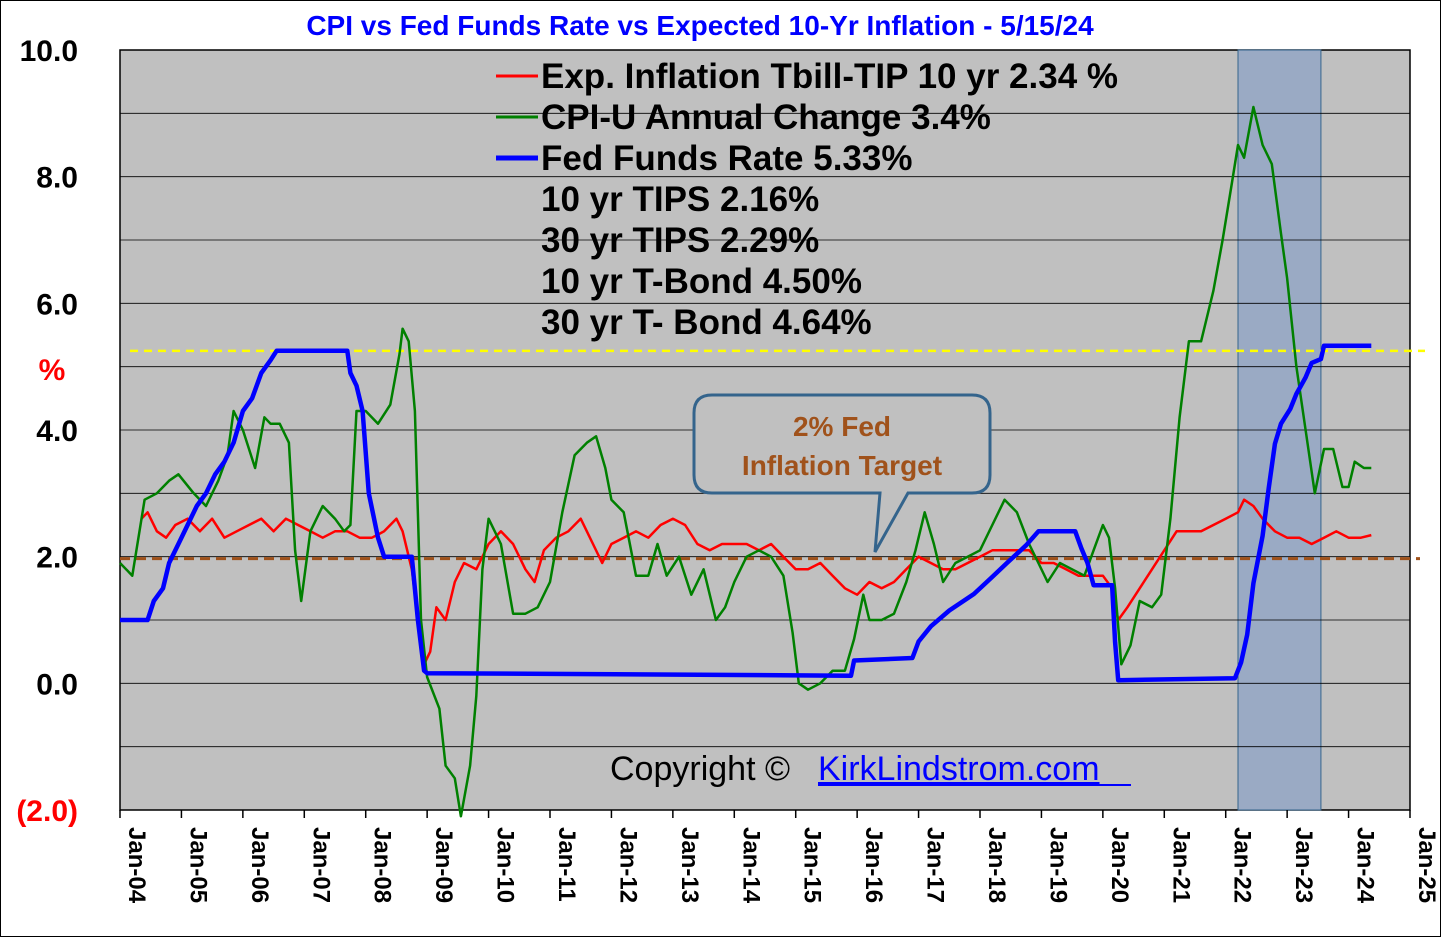  What do you see at coordinates (842, 465) in the screenshot?
I see `callout-line-2: Inflation Target` at bounding box center [842, 465].